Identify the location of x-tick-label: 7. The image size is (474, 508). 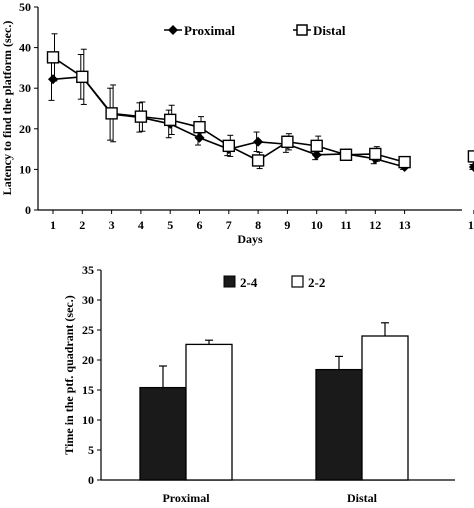
(229, 225).